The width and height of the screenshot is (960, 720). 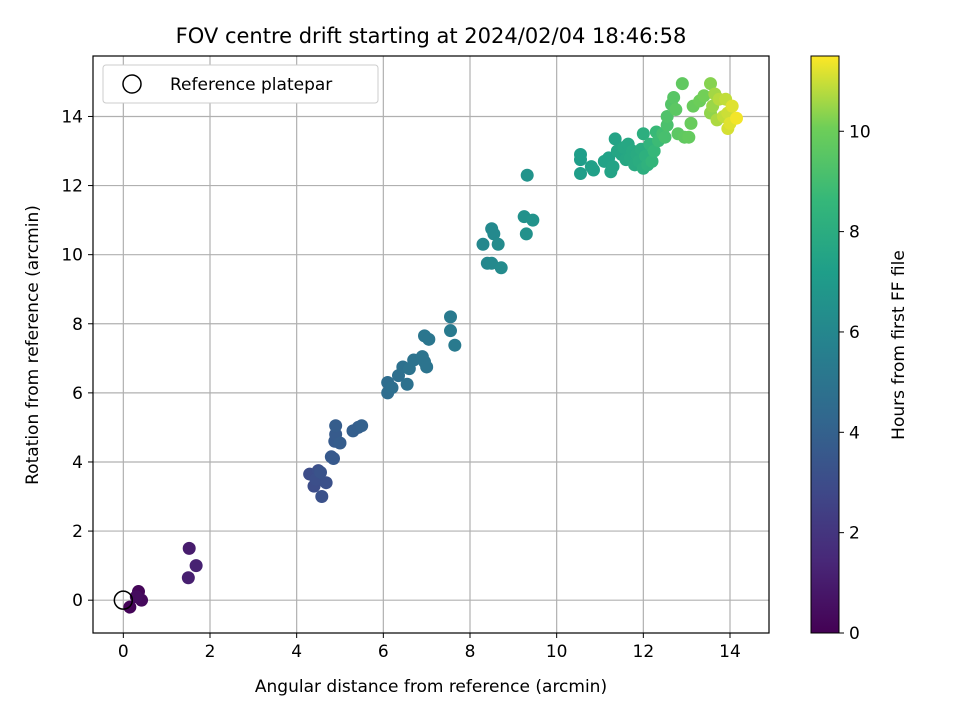 I want to click on colorbar: 0 2 4 6 8 10 Hours from first FF file, so click(x=859, y=349).